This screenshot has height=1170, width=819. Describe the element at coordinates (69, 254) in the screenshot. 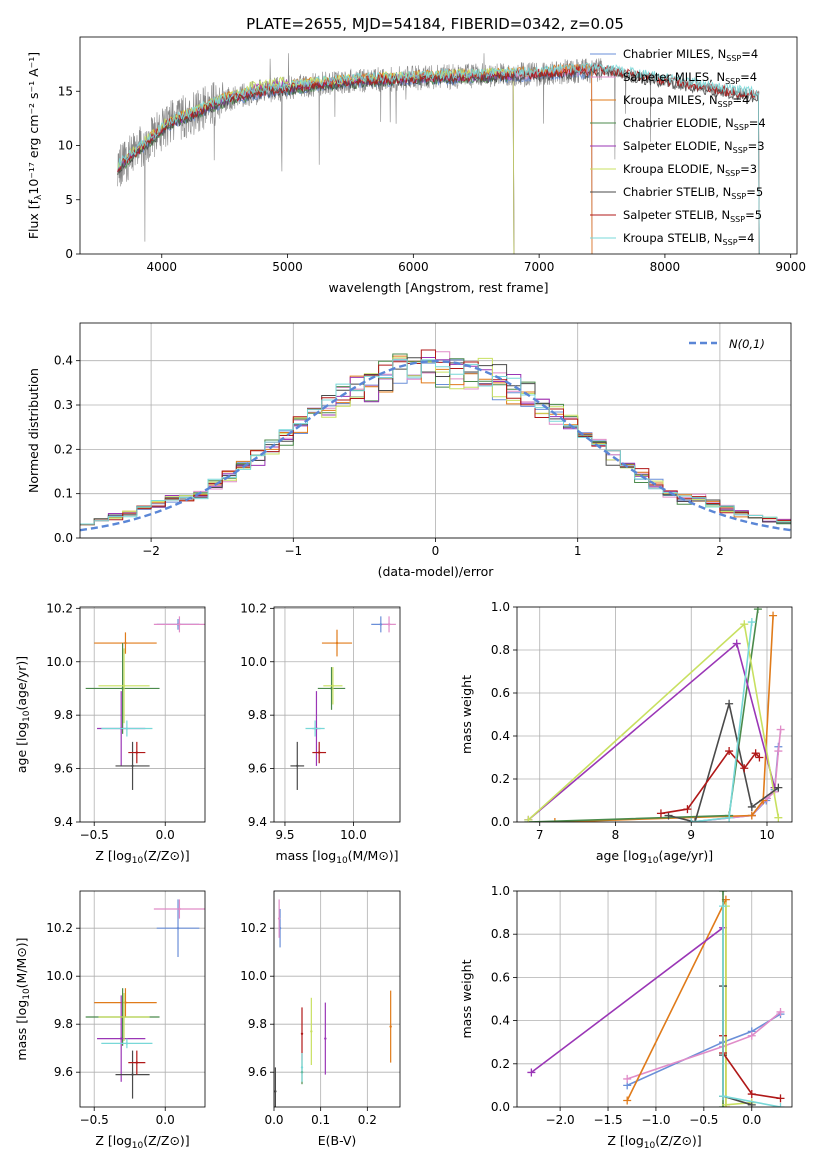

I see `y-tick-label: 0` at that location.